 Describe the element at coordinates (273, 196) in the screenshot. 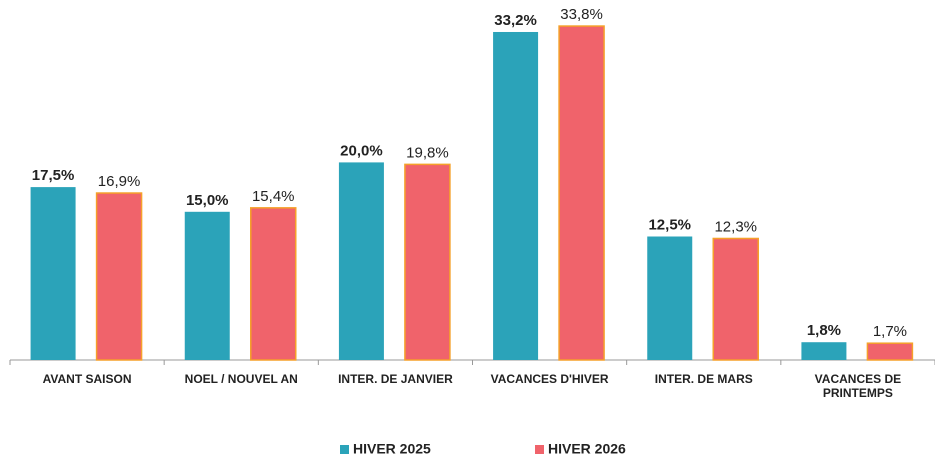

I see `value-label: 15,4%` at that location.